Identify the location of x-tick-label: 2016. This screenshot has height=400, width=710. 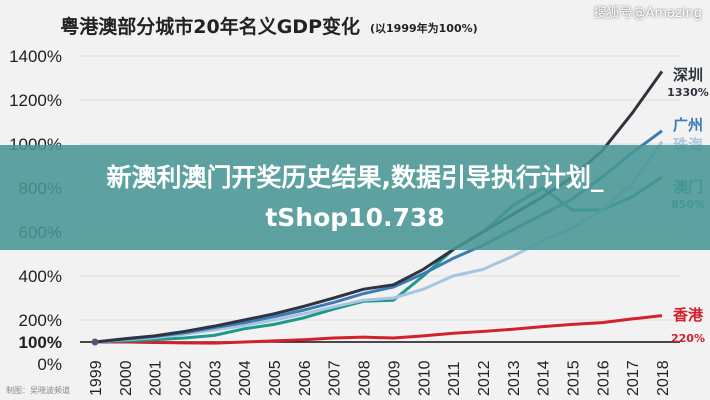
(603, 378).